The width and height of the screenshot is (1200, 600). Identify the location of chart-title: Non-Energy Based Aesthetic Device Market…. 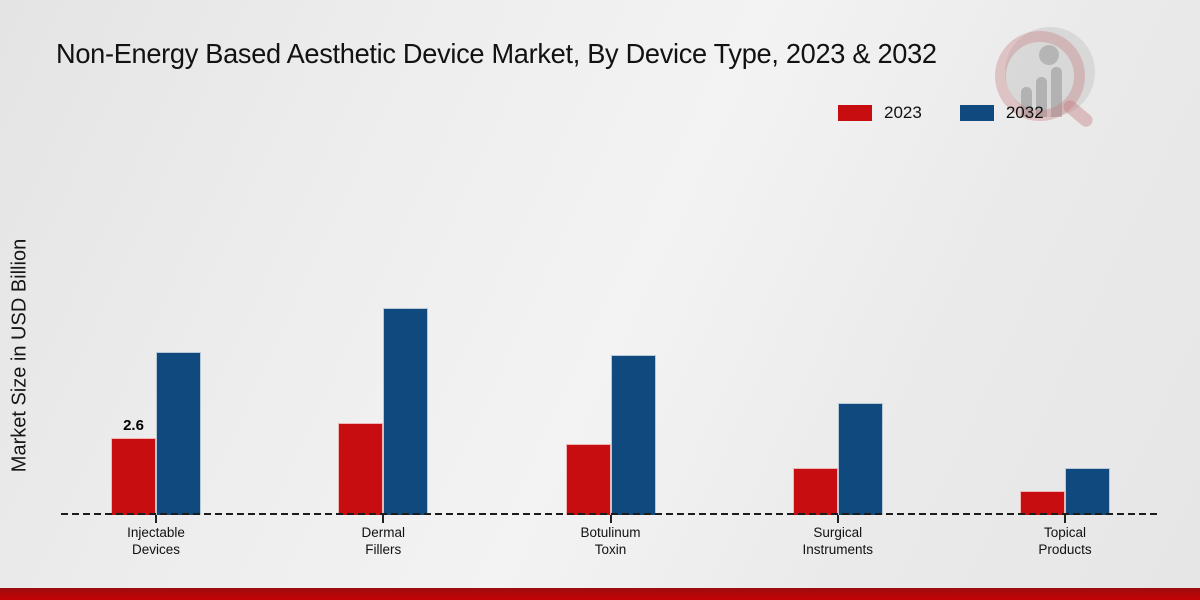
(496, 53).